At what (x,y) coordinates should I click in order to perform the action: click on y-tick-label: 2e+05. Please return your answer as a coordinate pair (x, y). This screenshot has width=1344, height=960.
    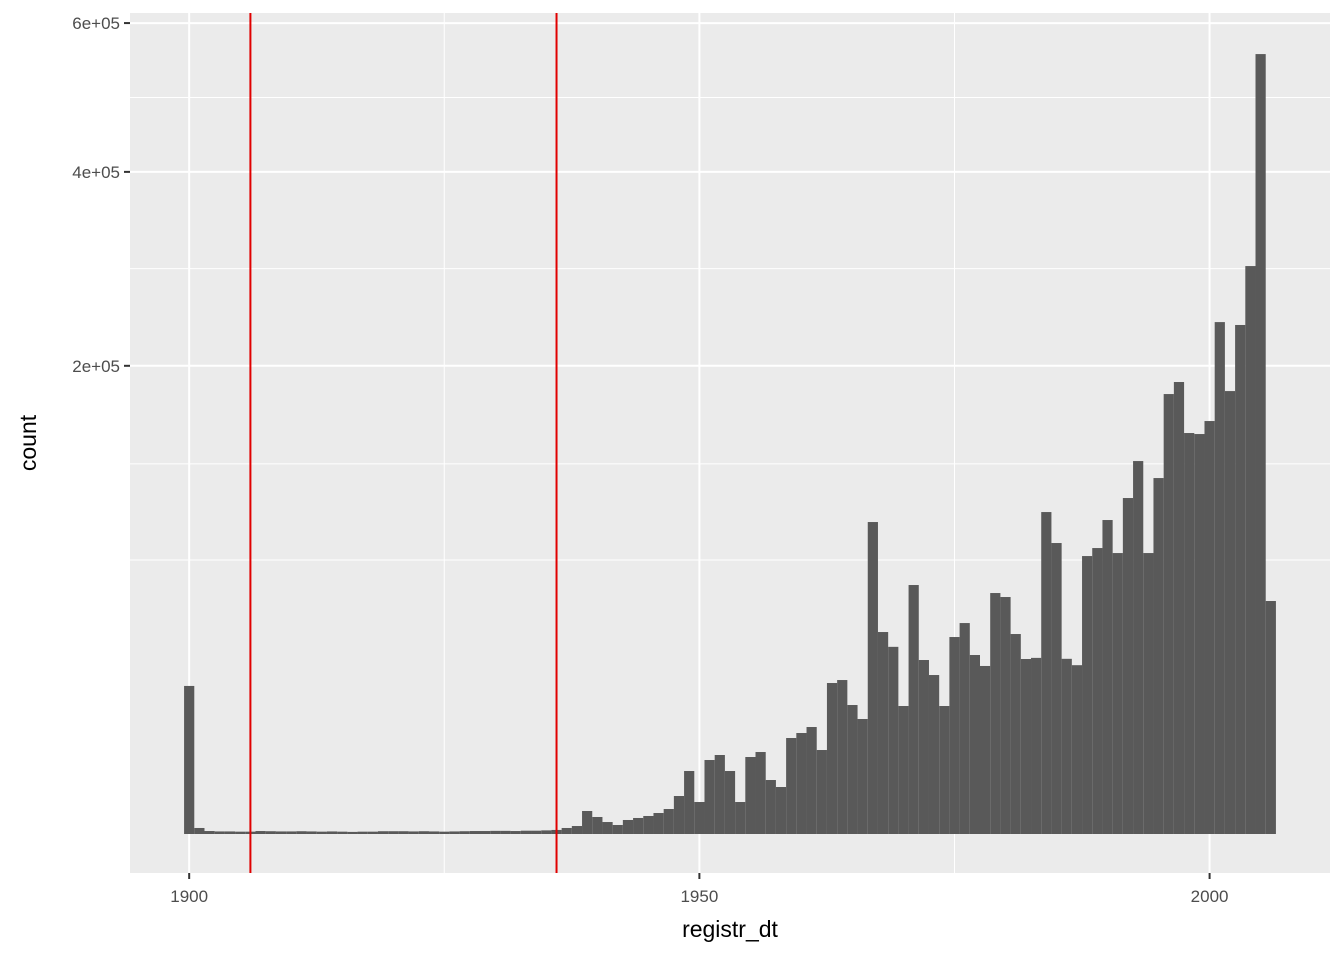
    Looking at the image, I should click on (96, 366).